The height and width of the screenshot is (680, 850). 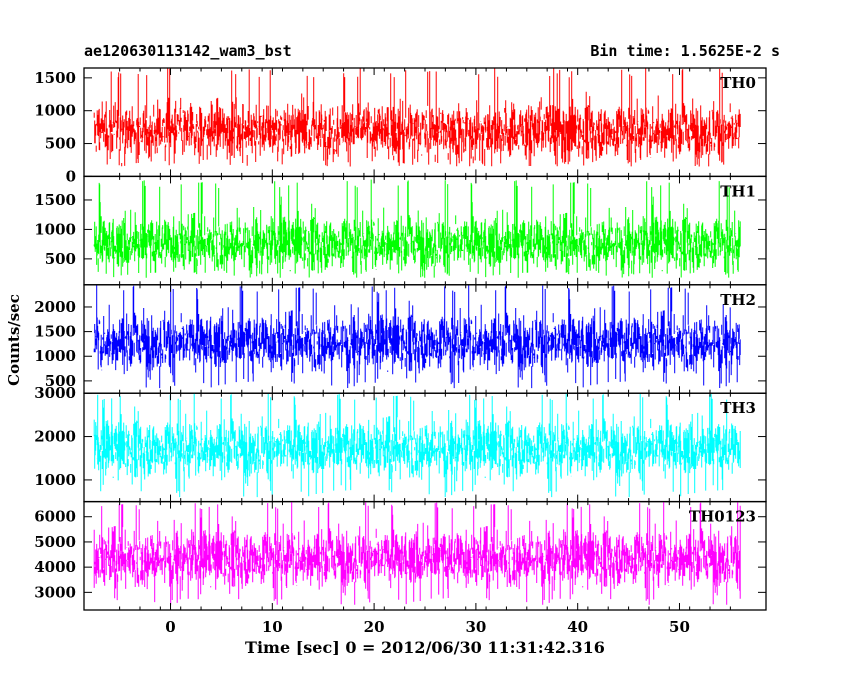 What do you see at coordinates (374, 627) in the screenshot?
I see `x-tick-label: 20` at bounding box center [374, 627].